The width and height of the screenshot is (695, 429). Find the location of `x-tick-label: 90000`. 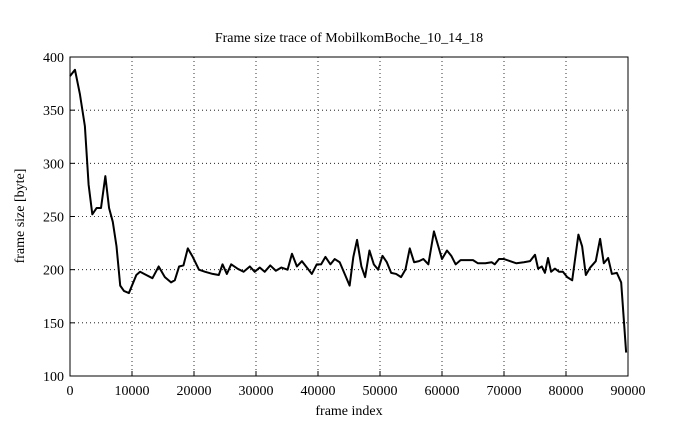

x-tick-label: 90000 is located at coordinates (628, 391).